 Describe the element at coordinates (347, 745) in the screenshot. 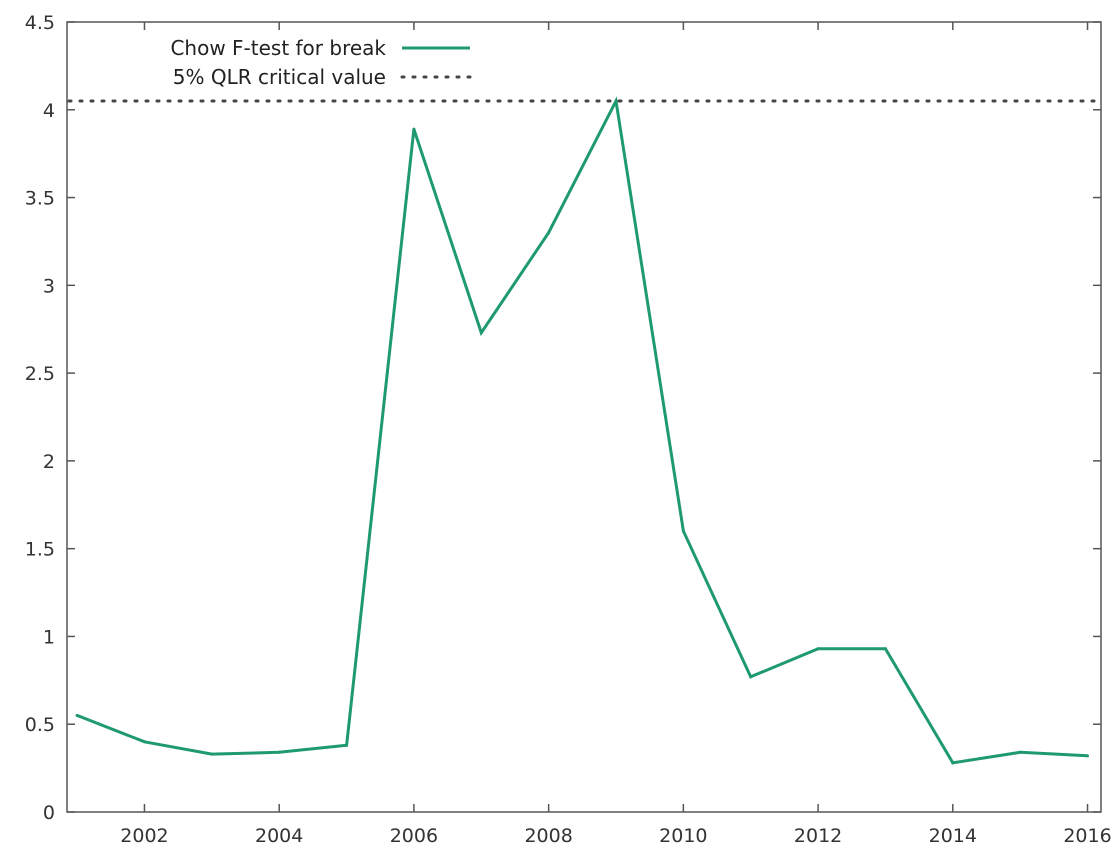

I see `chow-point-2005` at that location.